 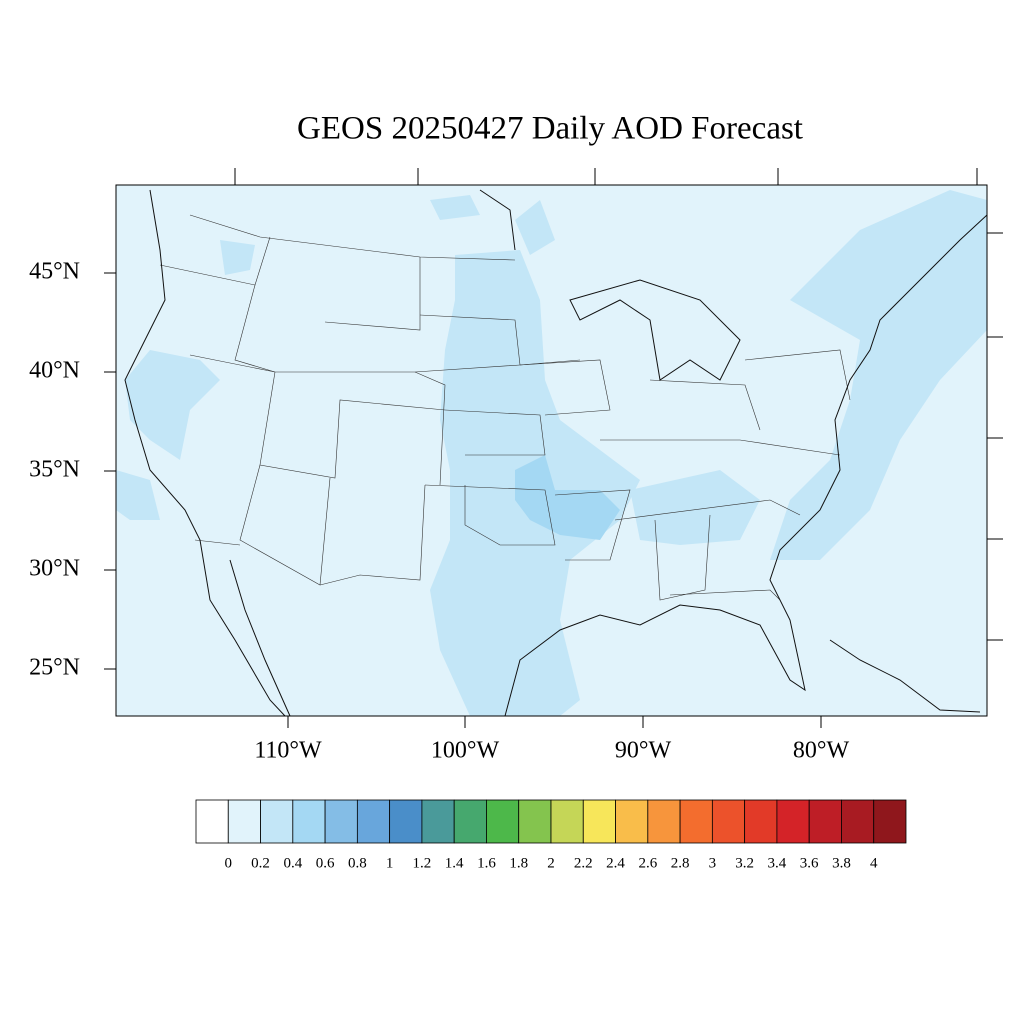 What do you see at coordinates (54, 668) in the screenshot?
I see `lat-label: 25°N` at bounding box center [54, 668].